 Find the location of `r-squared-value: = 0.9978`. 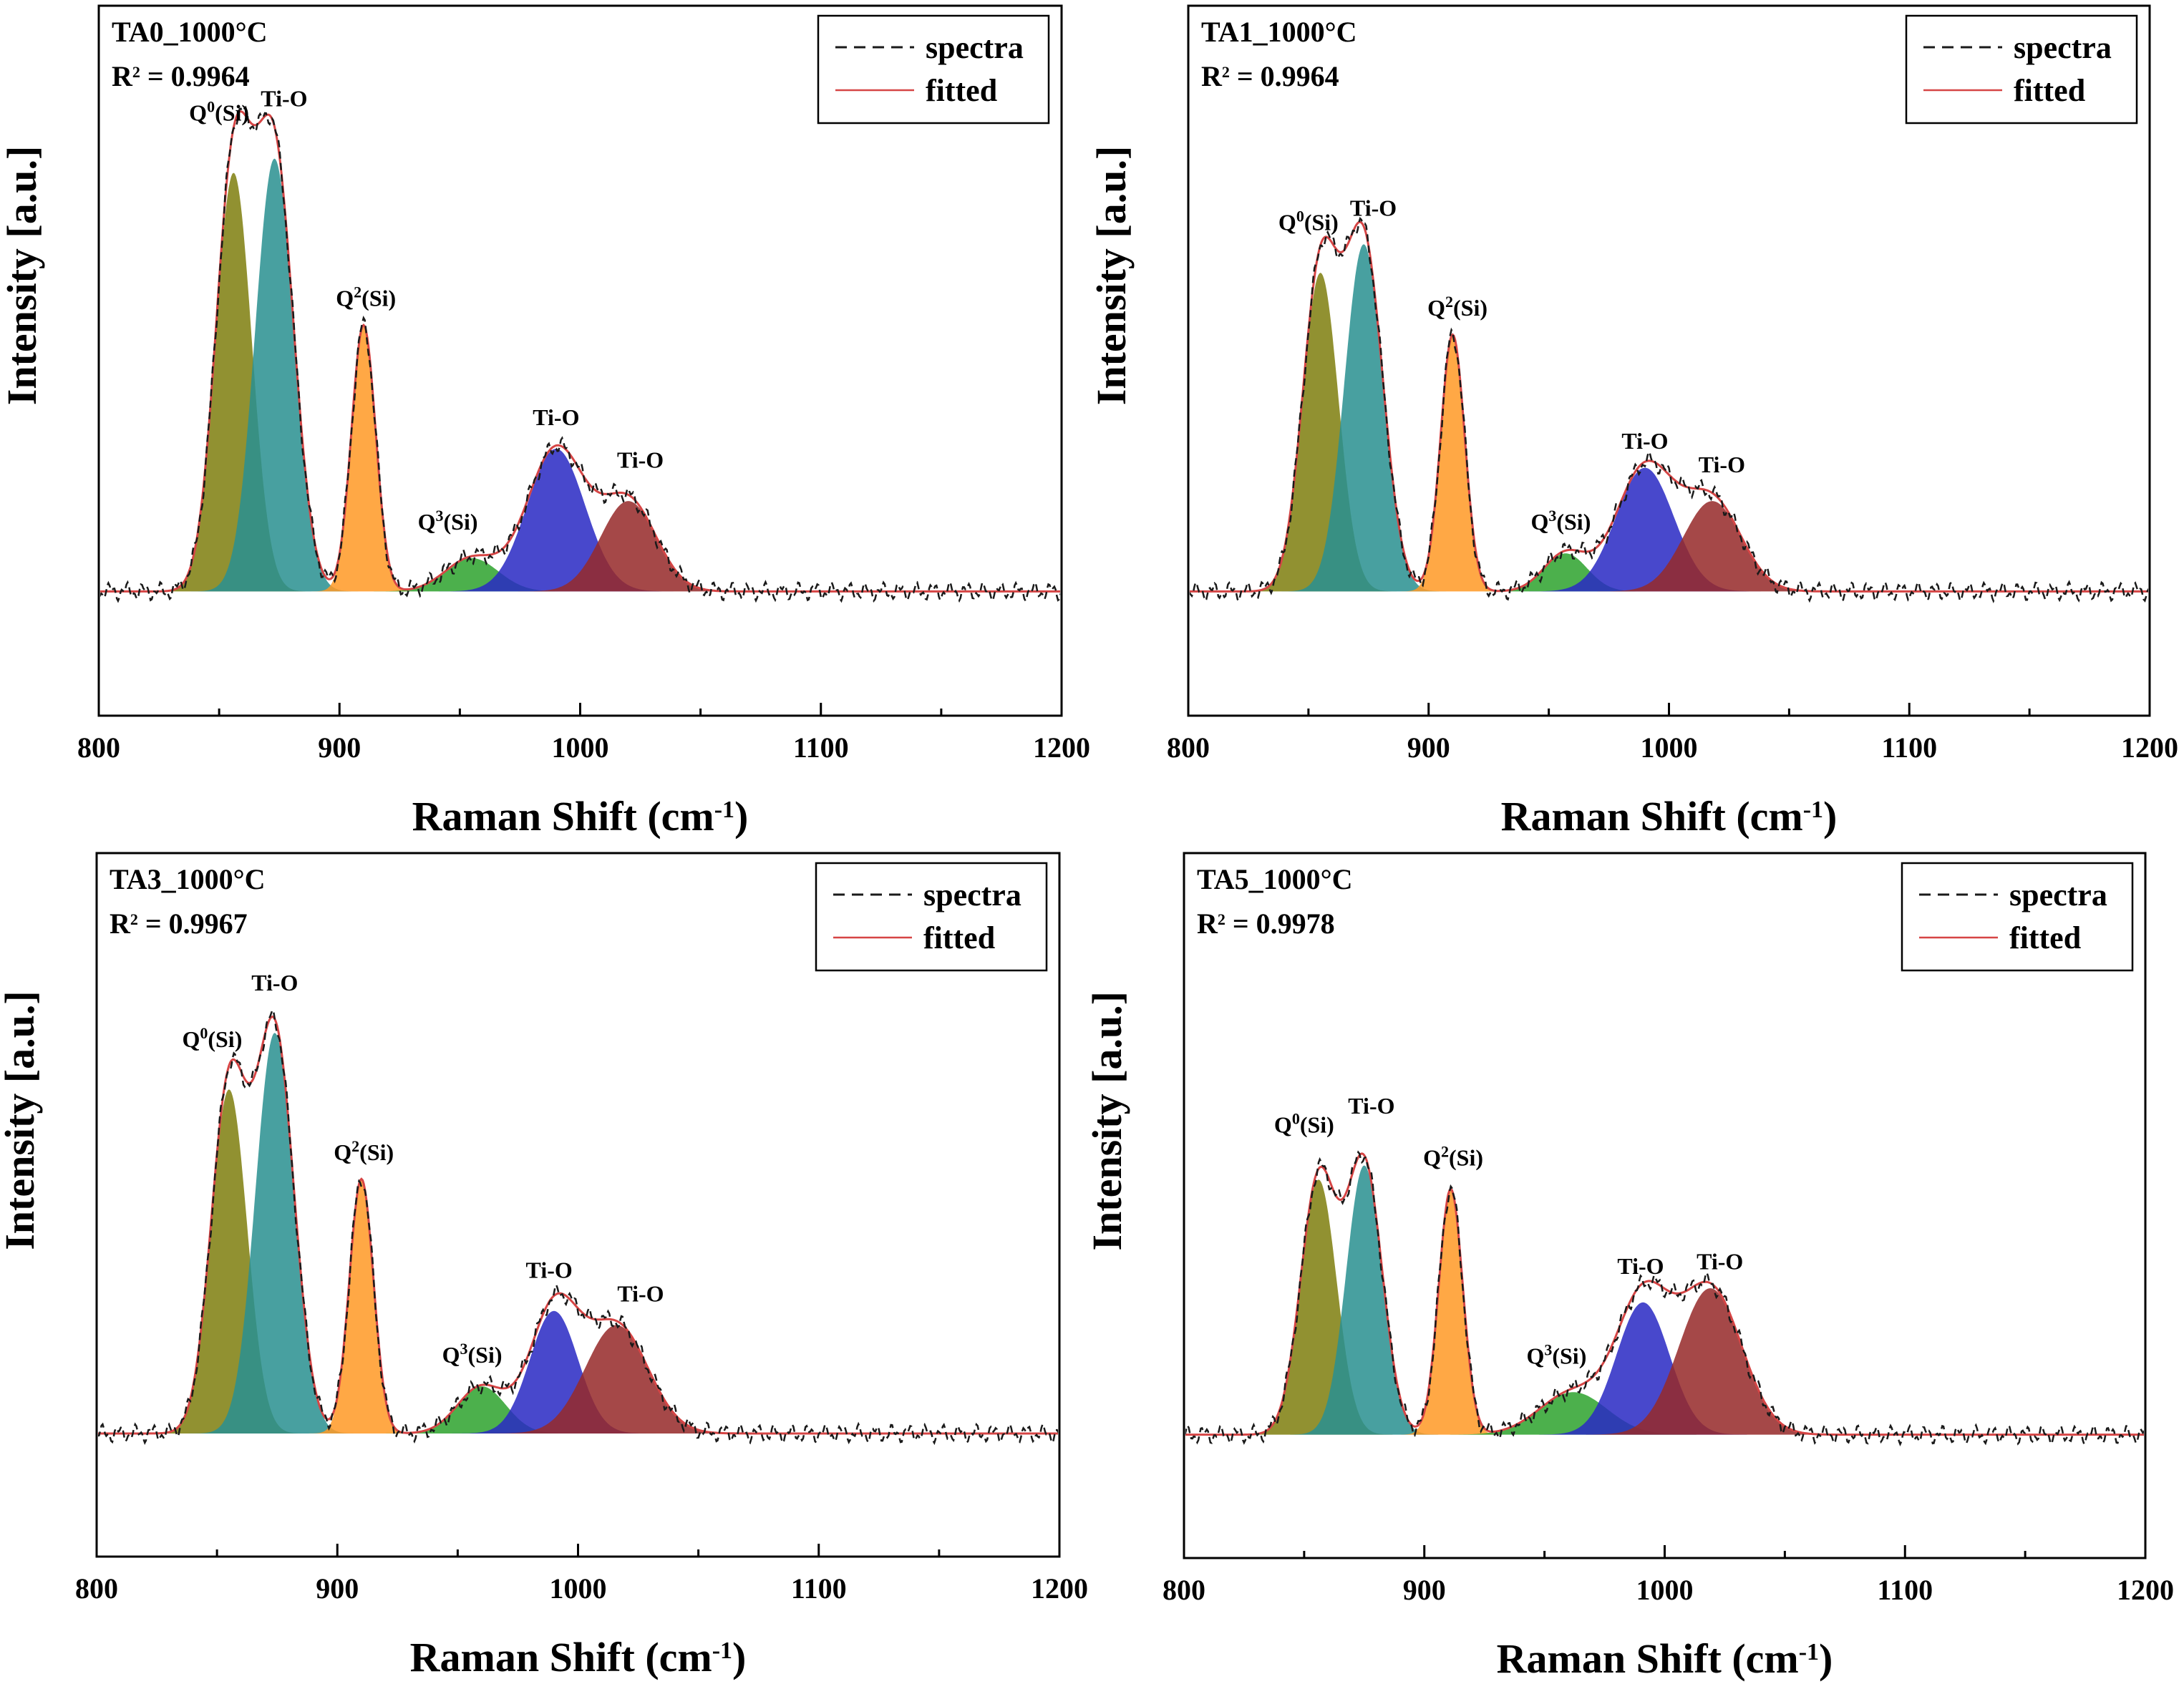

r-squared-value: = 0.9978 is located at coordinates (1280, 923).